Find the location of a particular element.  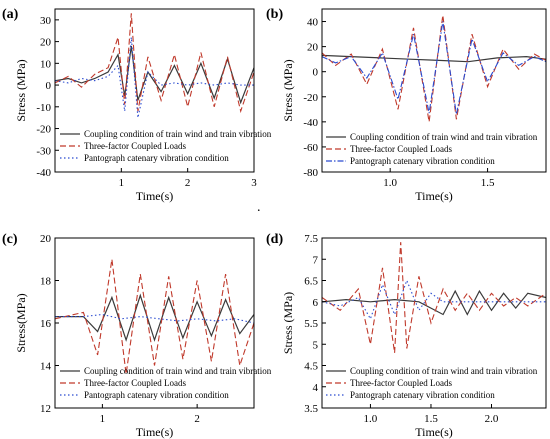

panel-label: (c) is located at coordinates (10, 239).